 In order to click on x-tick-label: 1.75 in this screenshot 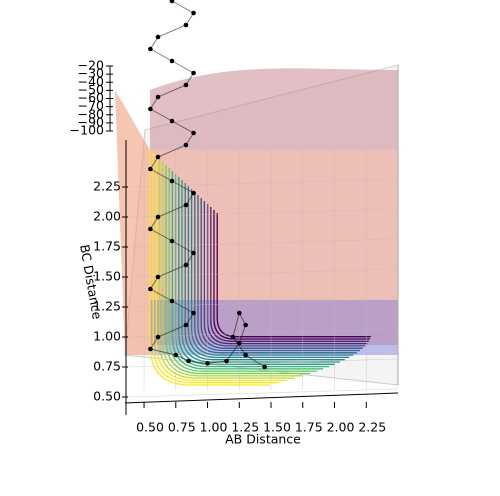, I will do `click(309, 427)`.